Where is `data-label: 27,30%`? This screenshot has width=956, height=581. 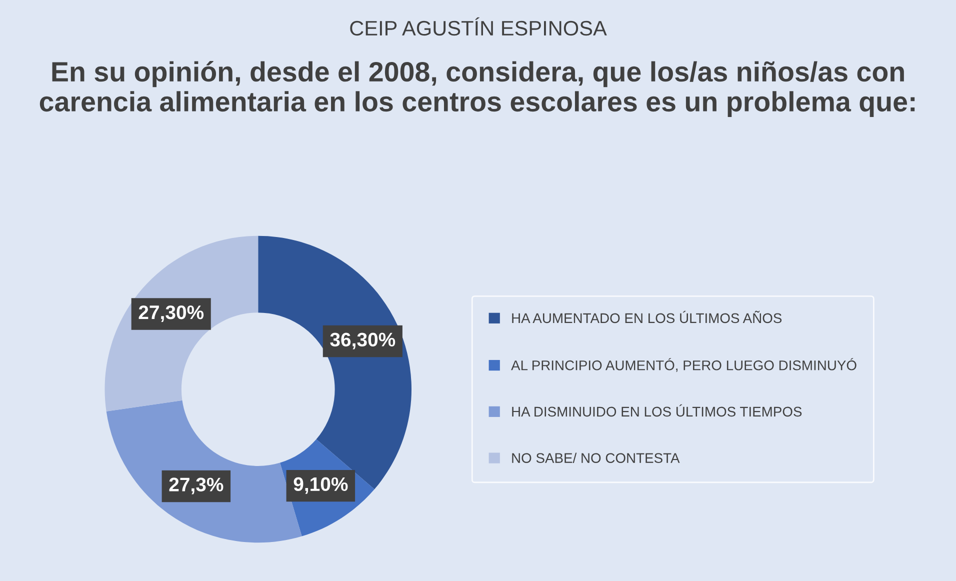
data-label: 27,30% is located at coordinates (171, 313).